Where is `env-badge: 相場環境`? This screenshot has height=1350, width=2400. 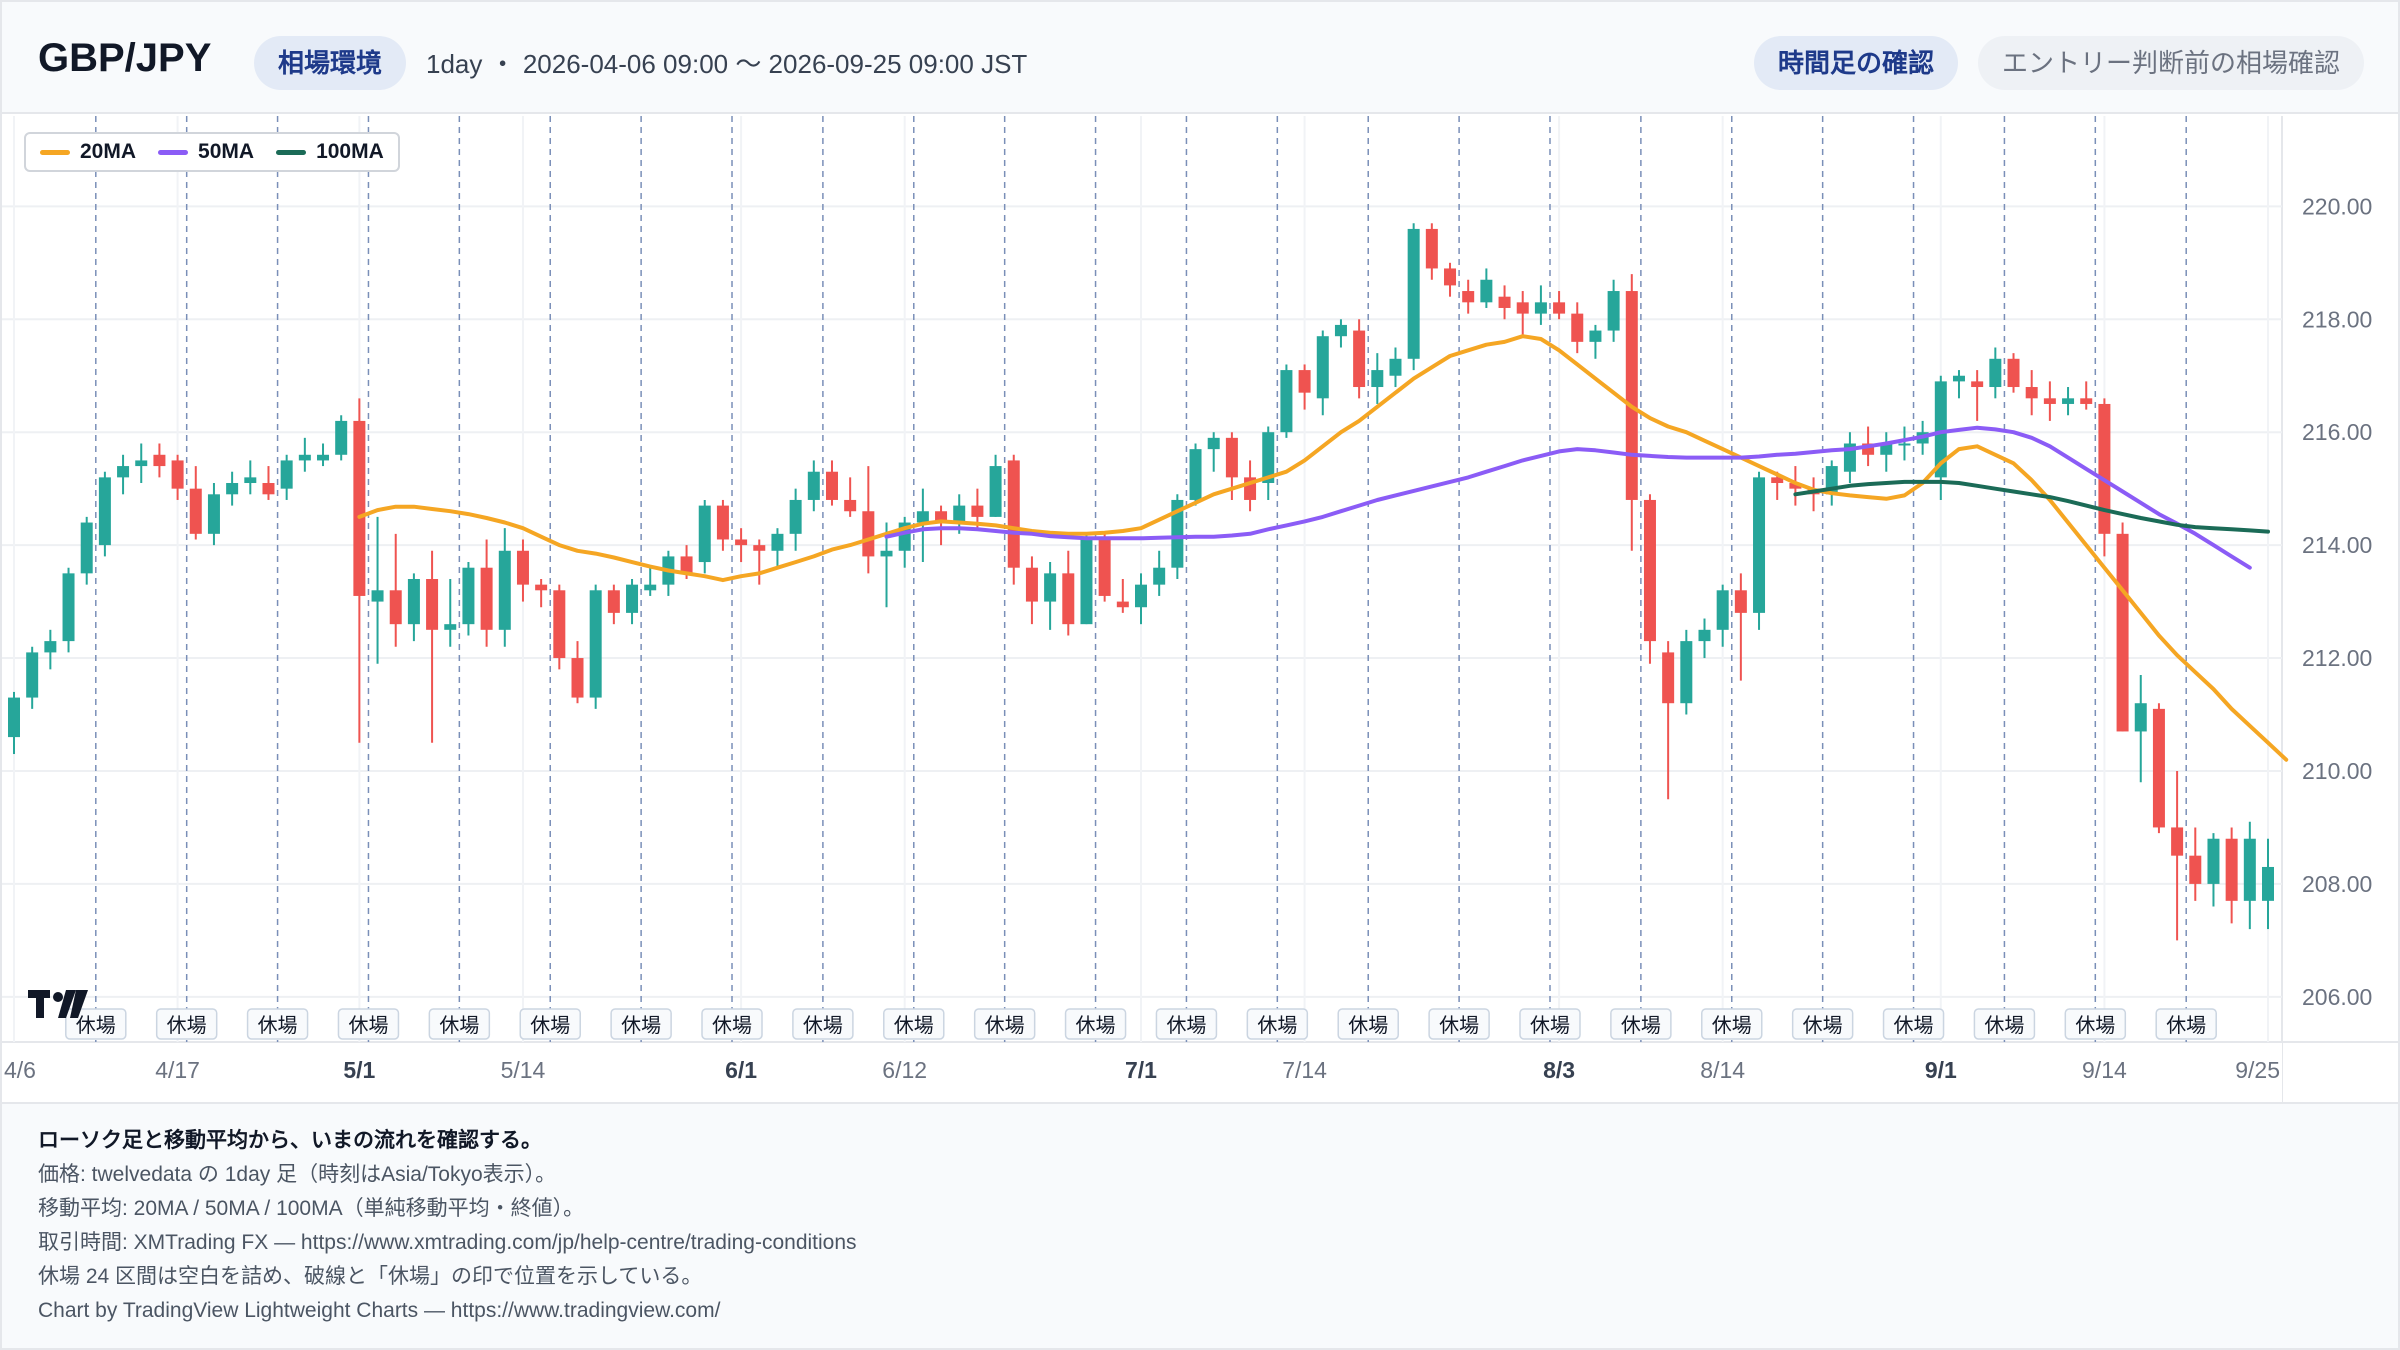 env-badge: 相場環境 is located at coordinates (330, 63).